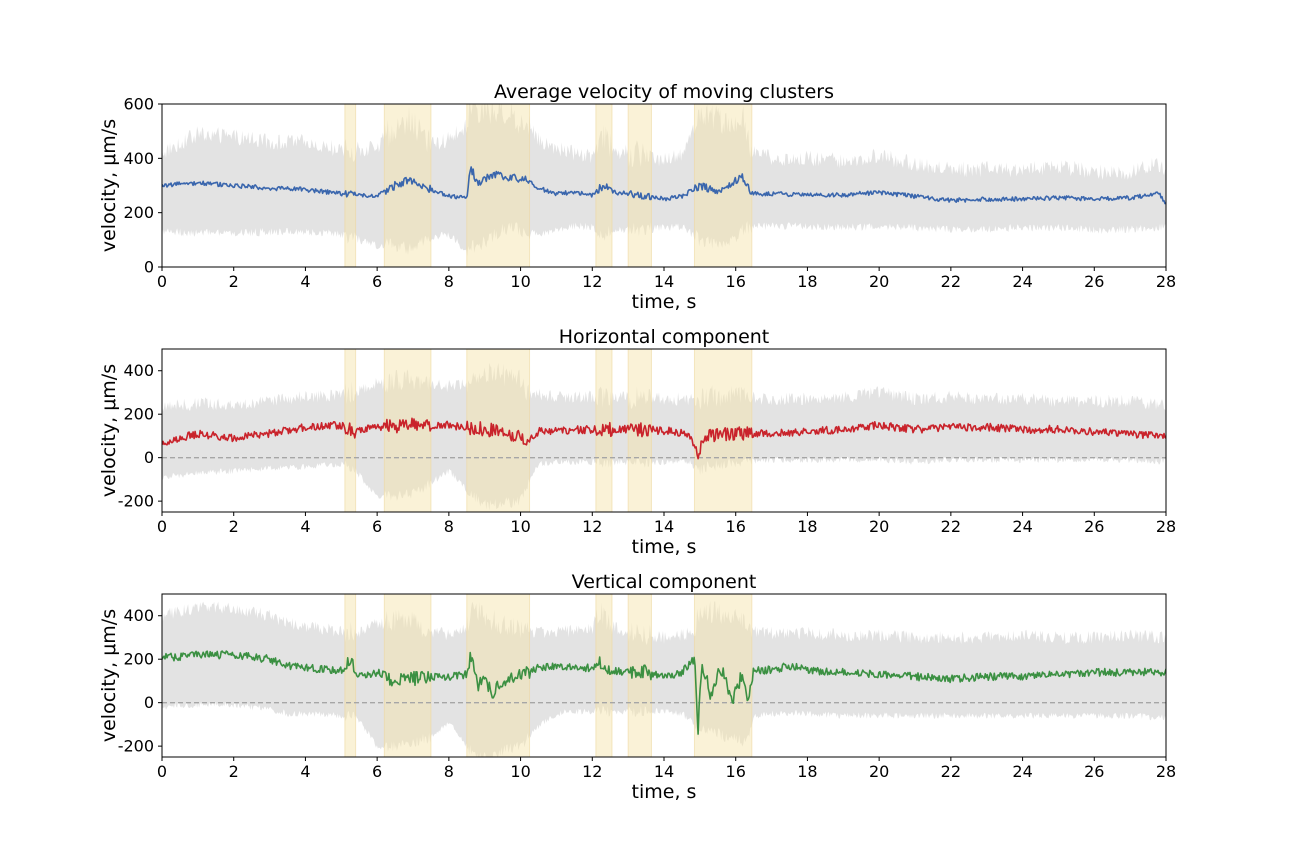  Describe the element at coordinates (664, 92) in the screenshot. I see `chart-title: Average velocity of moving clusters` at that location.